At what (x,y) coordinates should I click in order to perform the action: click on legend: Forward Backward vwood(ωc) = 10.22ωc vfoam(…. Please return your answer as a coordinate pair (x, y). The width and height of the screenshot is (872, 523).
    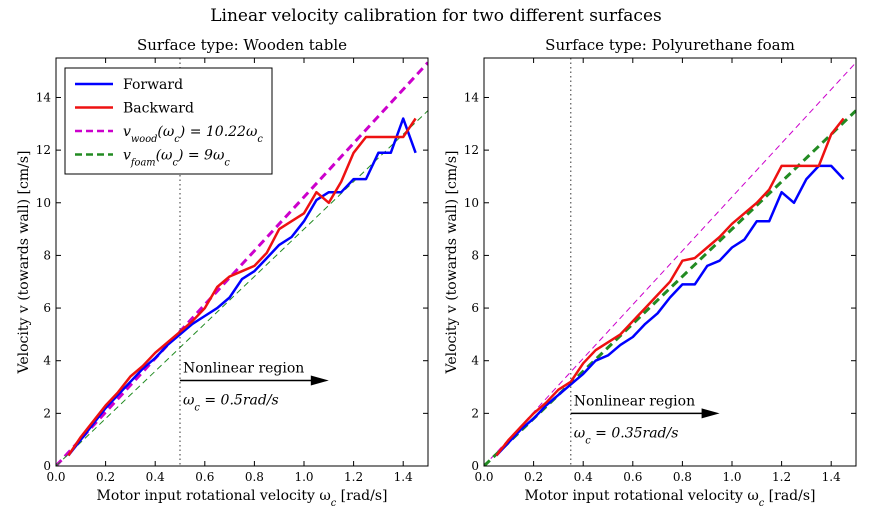
    Looking at the image, I should click on (168, 121).